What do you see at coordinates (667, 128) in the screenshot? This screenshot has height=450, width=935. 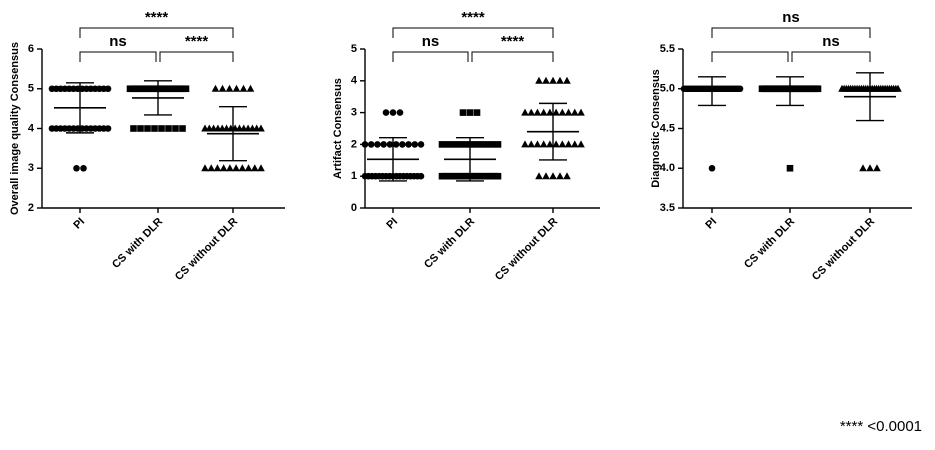 I see `y-tick-label: 4.5` at bounding box center [667, 128].